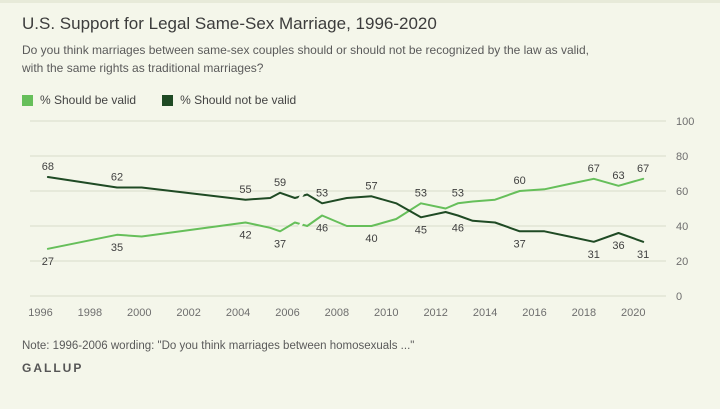  I want to click on data-label-should-be-valid-2004.3: 42, so click(245, 236).